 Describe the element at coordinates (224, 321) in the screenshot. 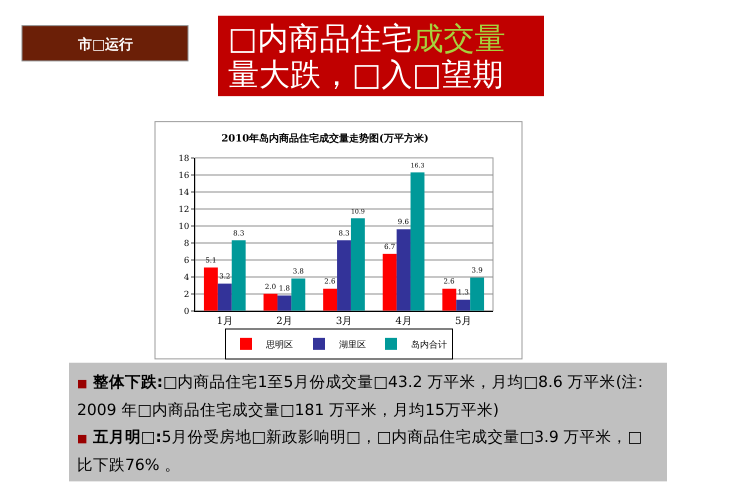

I see `x-tick-label: 1月` at that location.